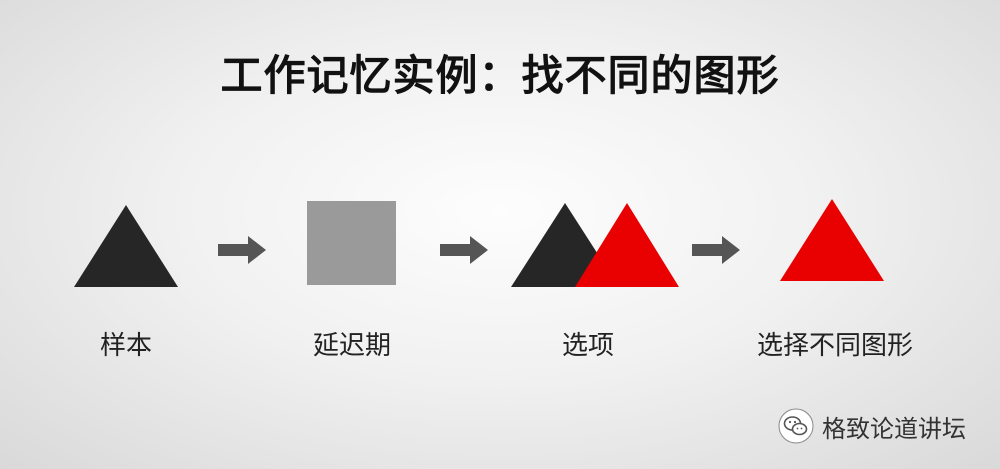 This screenshot has width=1000, height=469. What do you see at coordinates (627, 245) in the screenshot?
I see `option-red-triangle` at bounding box center [627, 245].